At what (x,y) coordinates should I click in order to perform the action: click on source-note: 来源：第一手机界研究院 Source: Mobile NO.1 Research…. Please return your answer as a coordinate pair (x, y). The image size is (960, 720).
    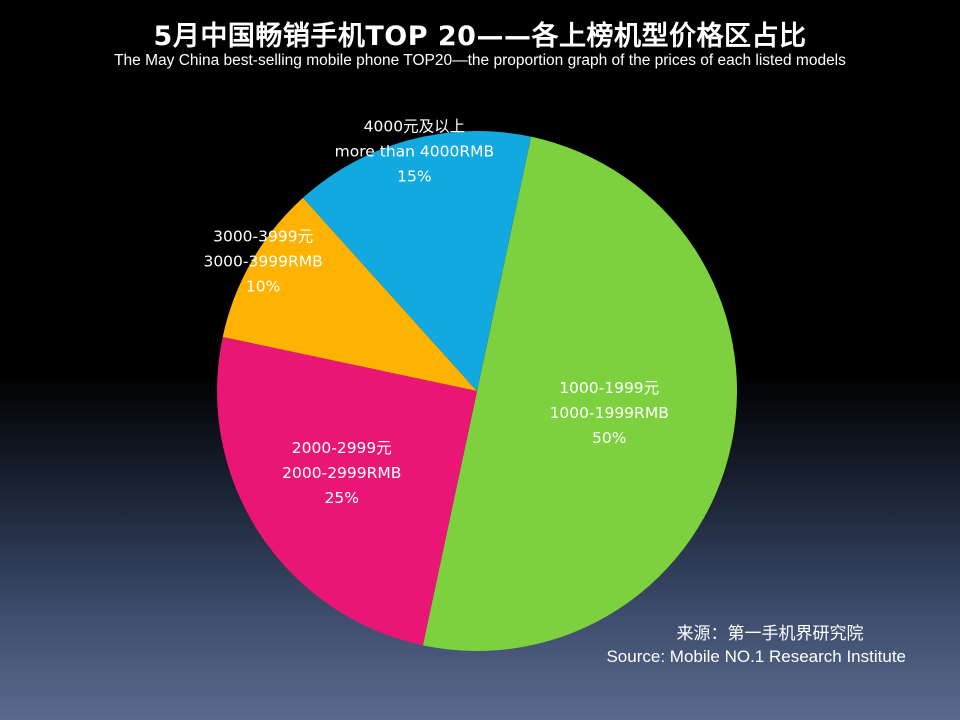
    Looking at the image, I should click on (756, 645).